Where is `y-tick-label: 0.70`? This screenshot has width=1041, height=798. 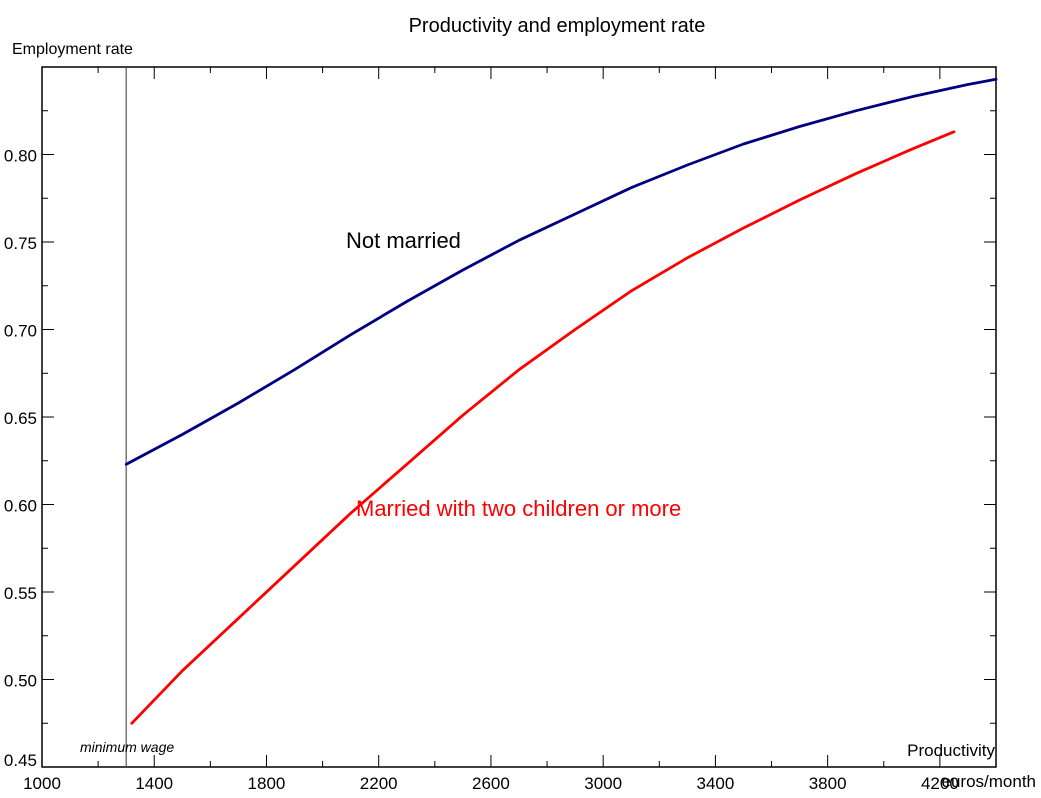 y-tick-label: 0.70 is located at coordinates (20, 331).